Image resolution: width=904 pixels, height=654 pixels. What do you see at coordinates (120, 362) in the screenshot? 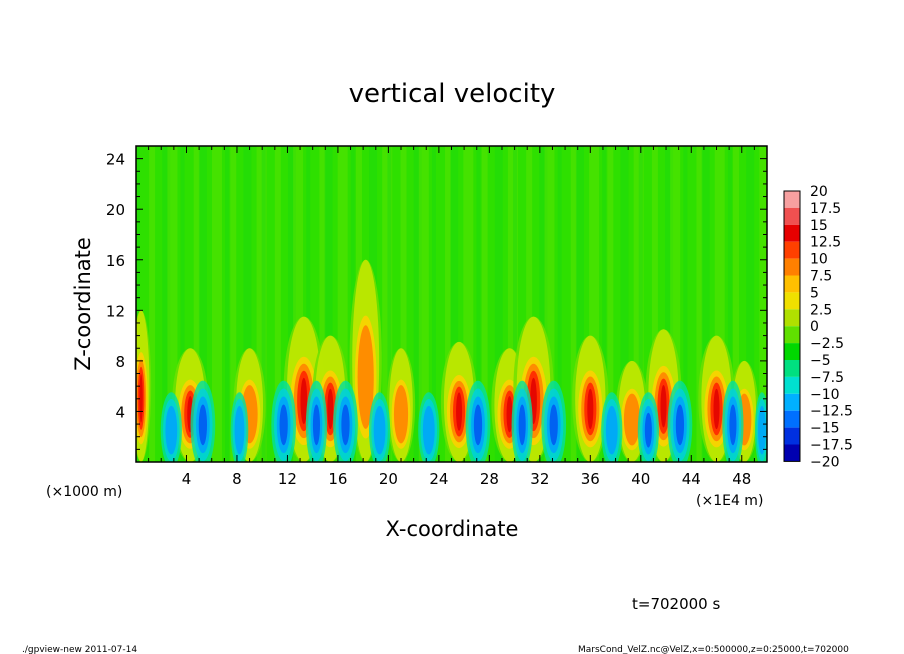
I see `y-tick-label: 8` at bounding box center [120, 362].